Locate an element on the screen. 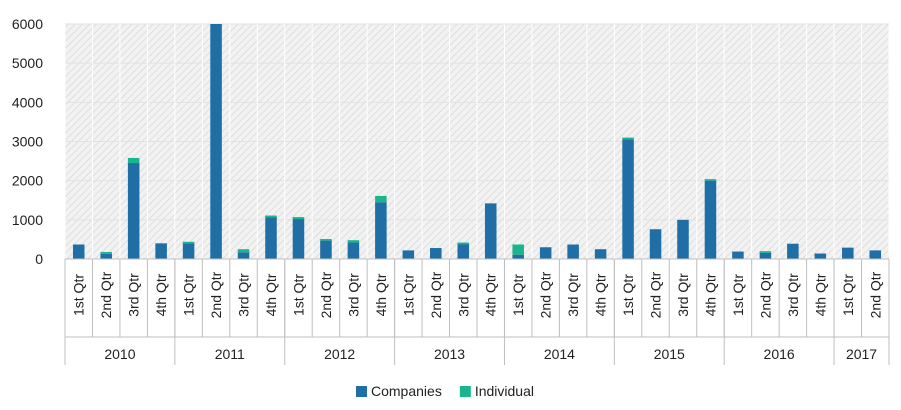 Image resolution: width=901 pixels, height=410 pixels. y-tick-label: 5000 is located at coordinates (27, 63).